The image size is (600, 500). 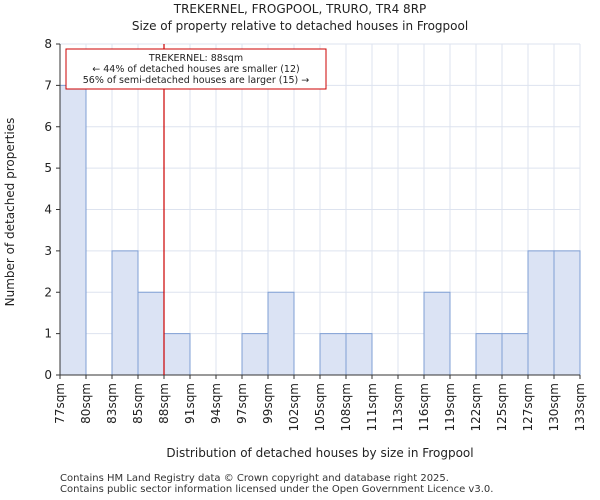 What do you see at coordinates (294, 407) in the screenshot?
I see `x-tick-label: 102sqm` at bounding box center [294, 407].